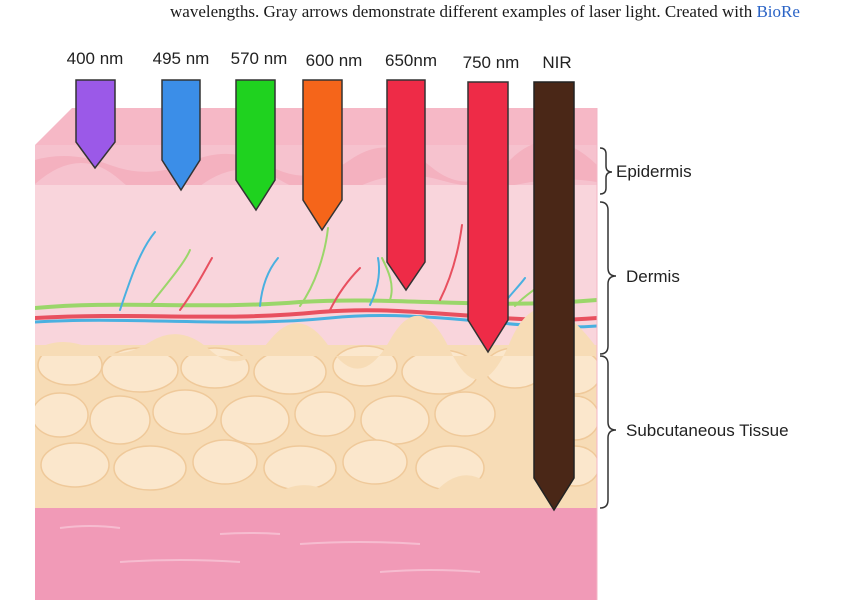 The image size is (850, 615). Describe the element at coordinates (270, 549) in the screenshot. I see `deep-layer-lines` at that location.